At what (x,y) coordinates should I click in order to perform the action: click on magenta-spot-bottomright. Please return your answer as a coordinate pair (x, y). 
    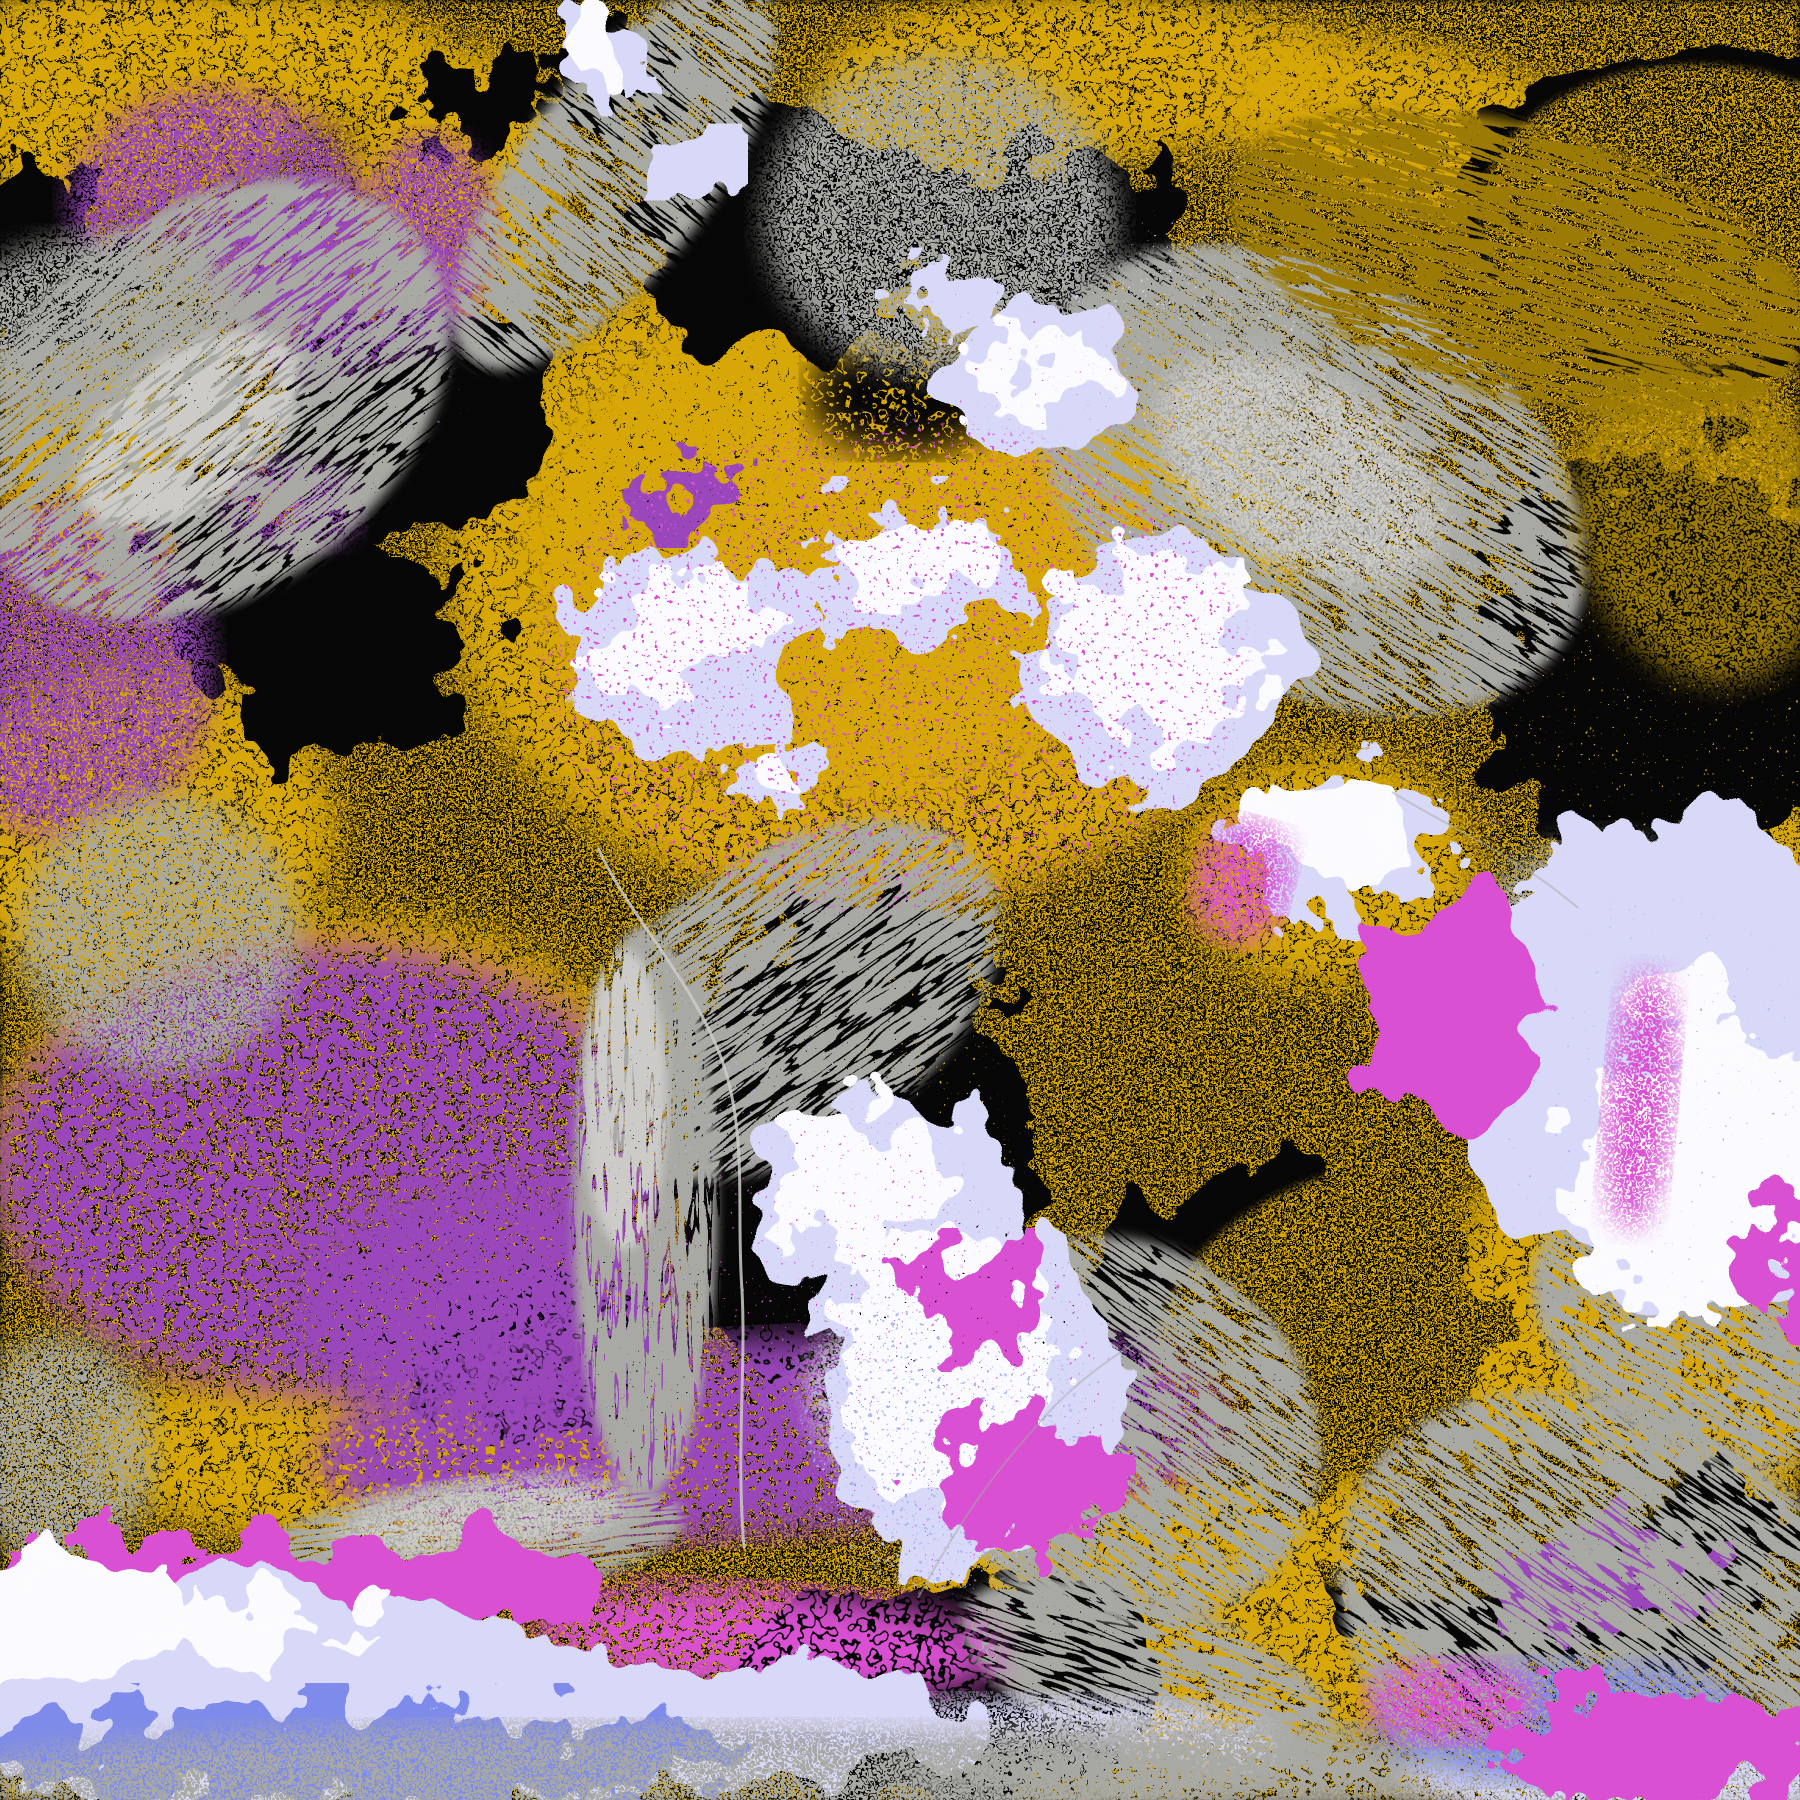
    Looking at the image, I should click on (1452, 1702).